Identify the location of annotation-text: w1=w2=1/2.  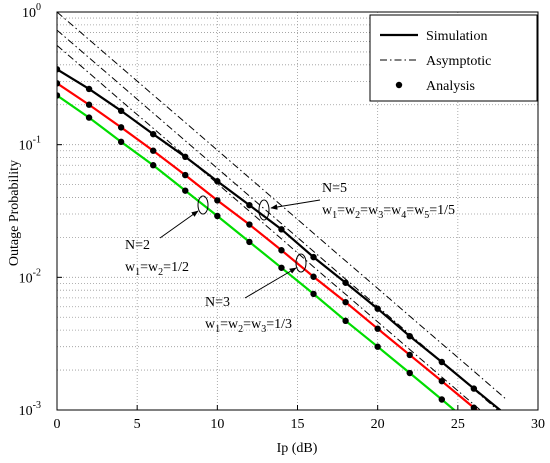
(157, 269).